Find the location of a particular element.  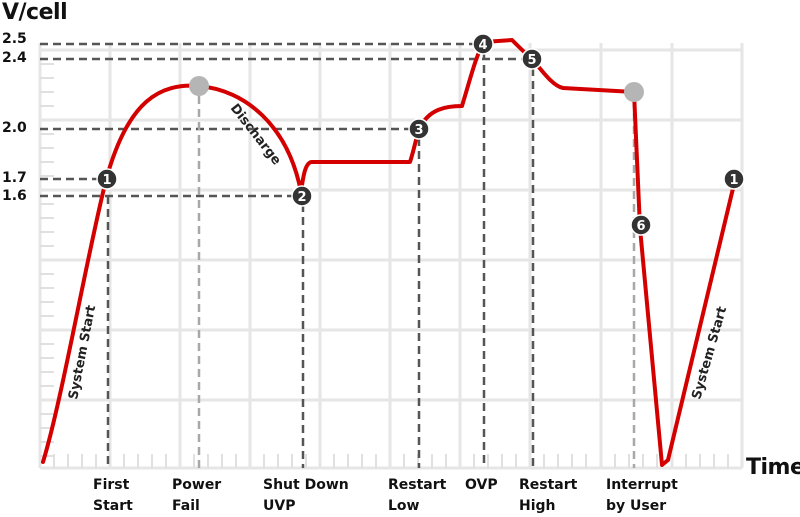

event-label-line: by User is located at coordinates (636, 506).